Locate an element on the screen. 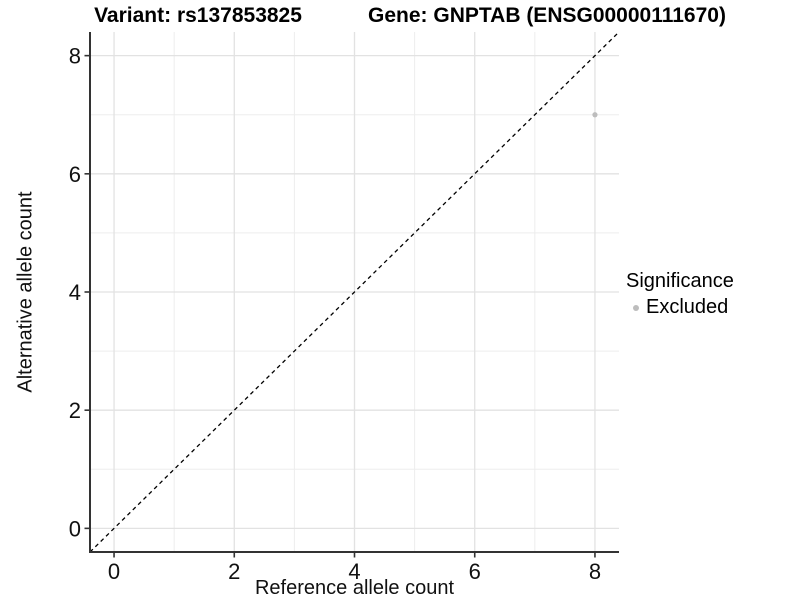 This screenshot has height=600, width=800. gene-title: Gene: GNPTAB (ENSG00000111670) is located at coordinates (547, 15).